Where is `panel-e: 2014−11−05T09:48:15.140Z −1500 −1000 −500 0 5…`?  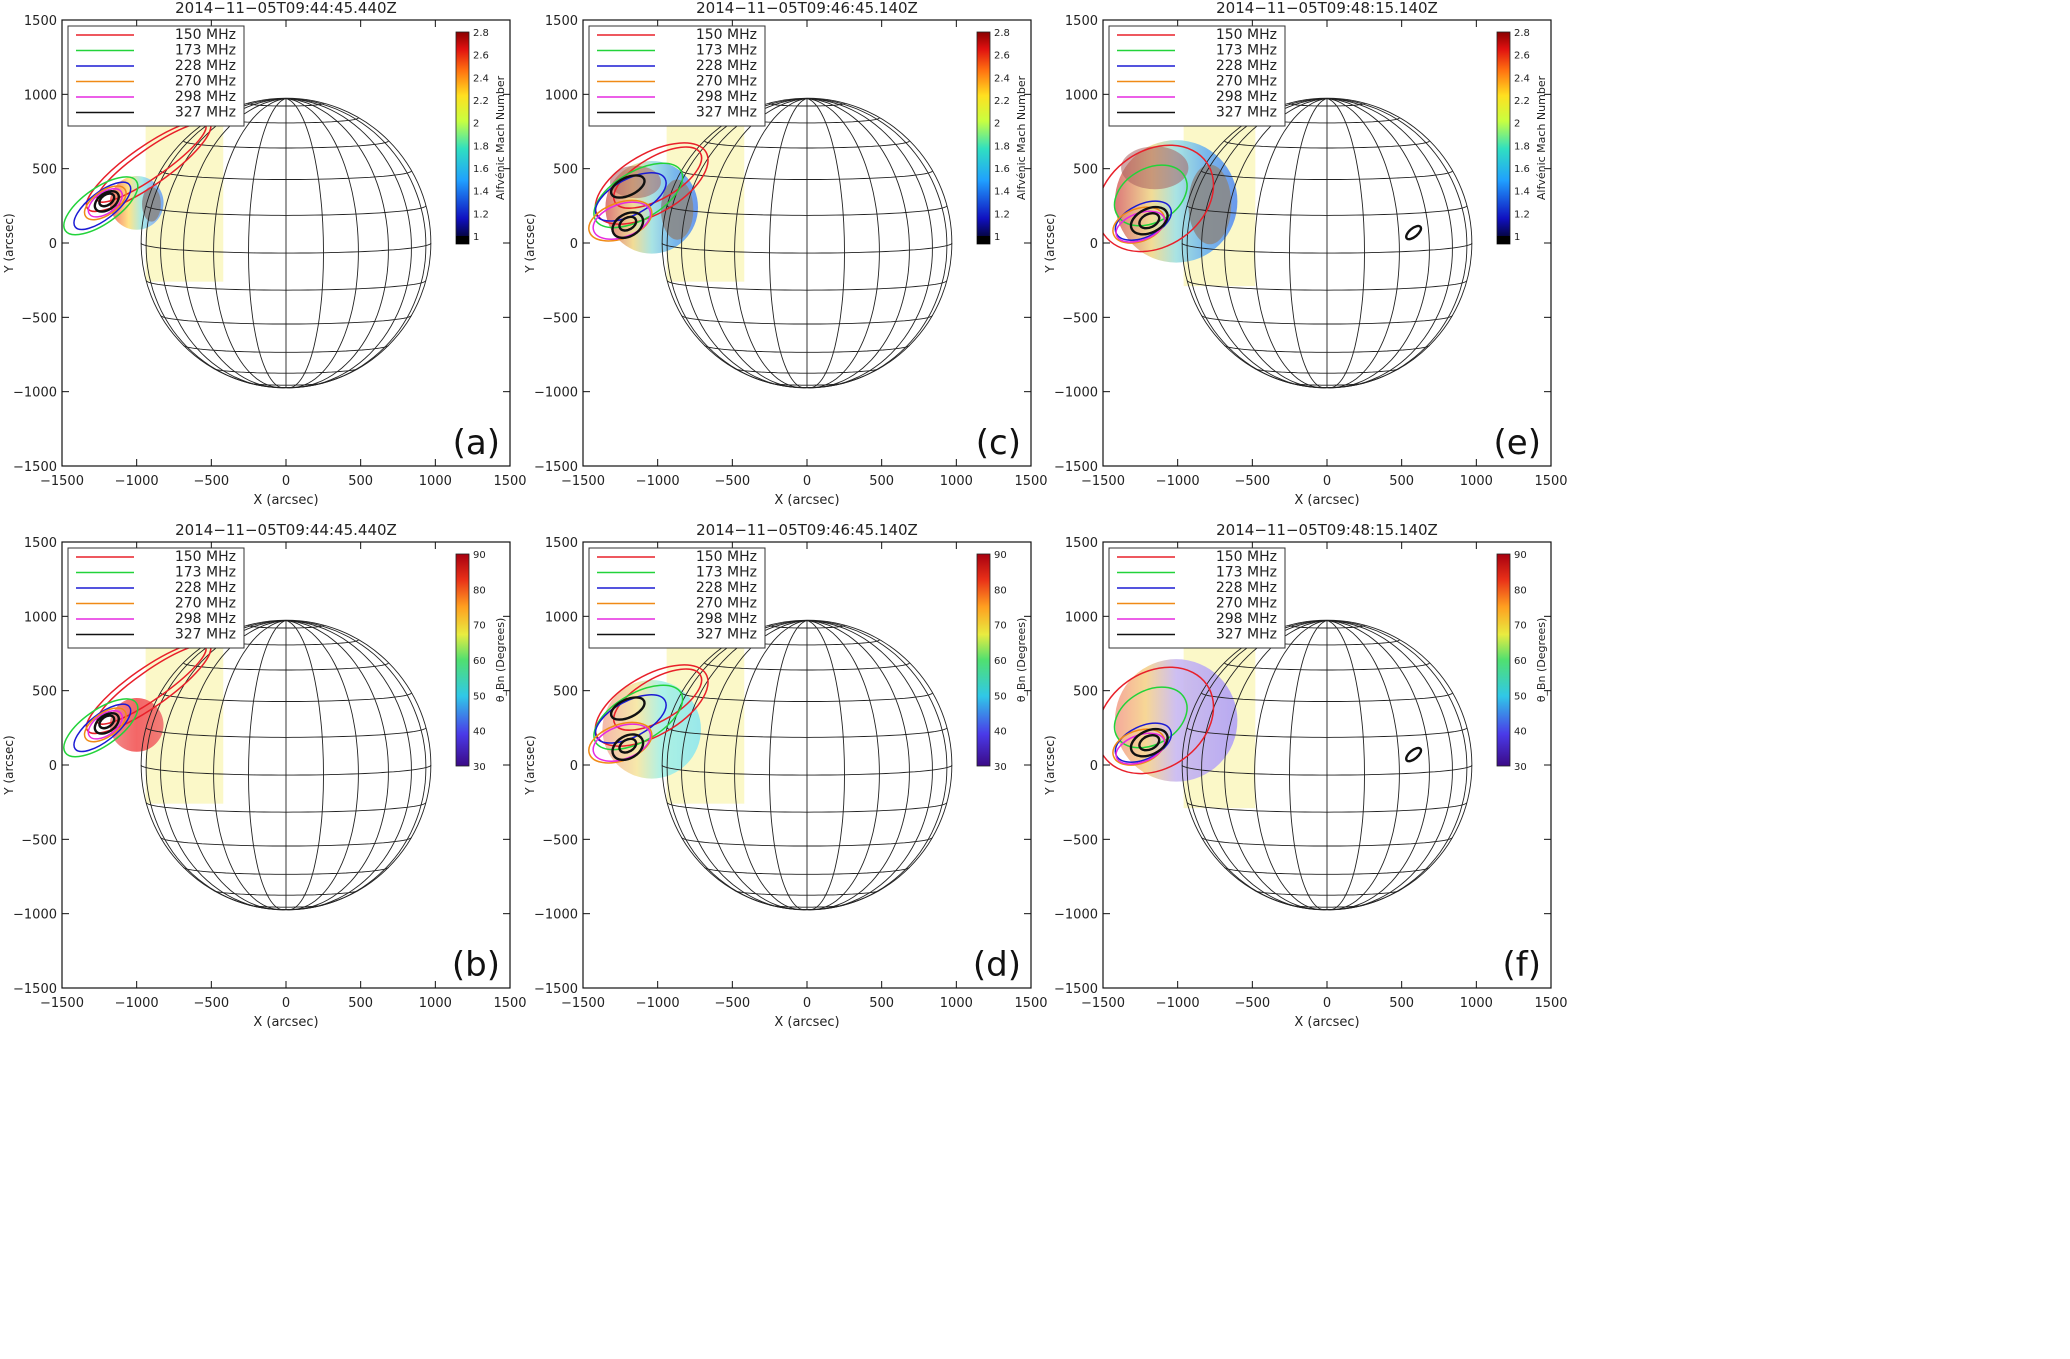
panel-e: 2014−11−05T09:48:15.140Z −1500 −1000 −500 0 5… is located at coordinates (1305, 254).